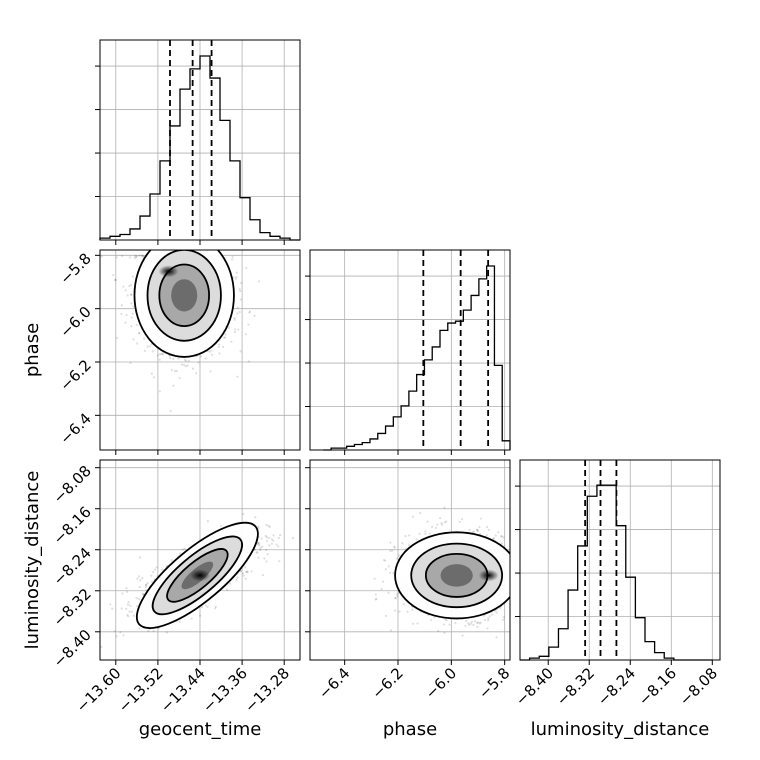  Describe the element at coordinates (387, 683) in the screenshot. I see `x-tick-label: −6.2` at that location.